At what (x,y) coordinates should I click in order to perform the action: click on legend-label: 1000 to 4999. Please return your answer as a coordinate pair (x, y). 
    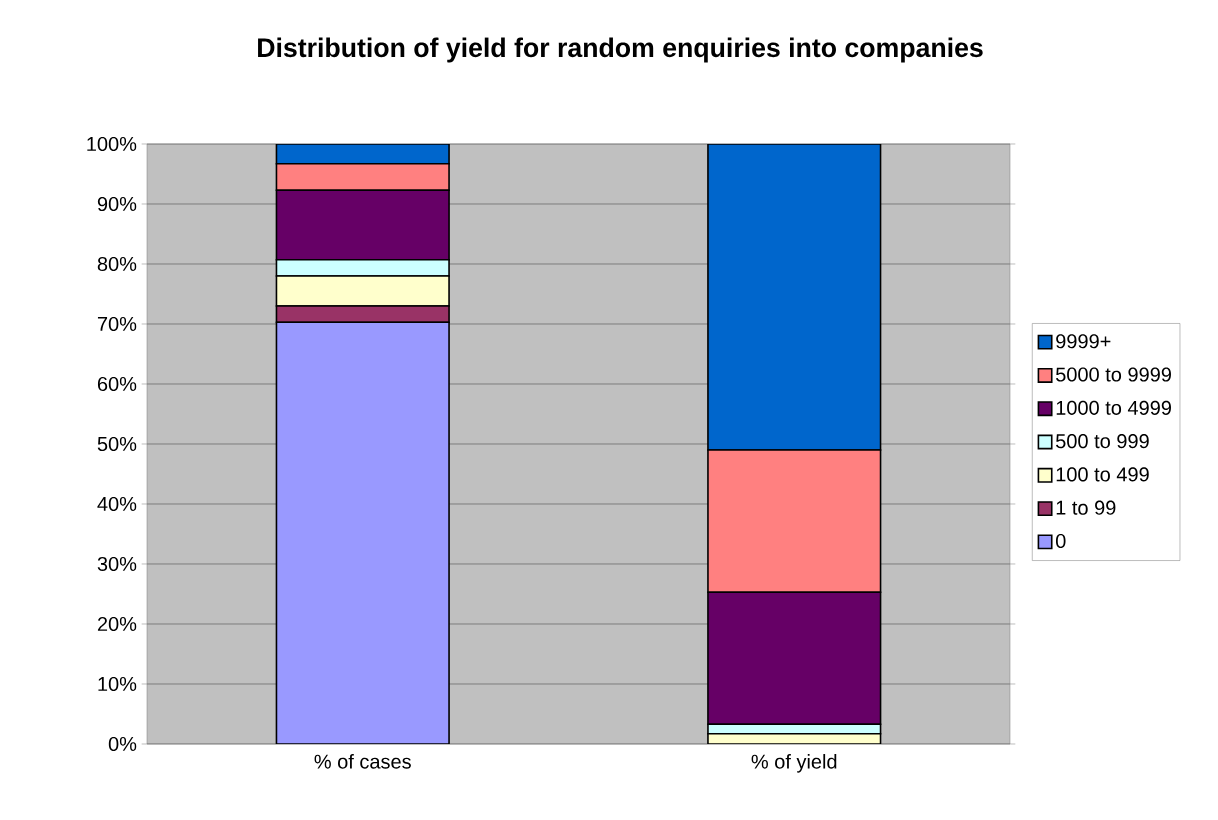
    Looking at the image, I should click on (1113, 407).